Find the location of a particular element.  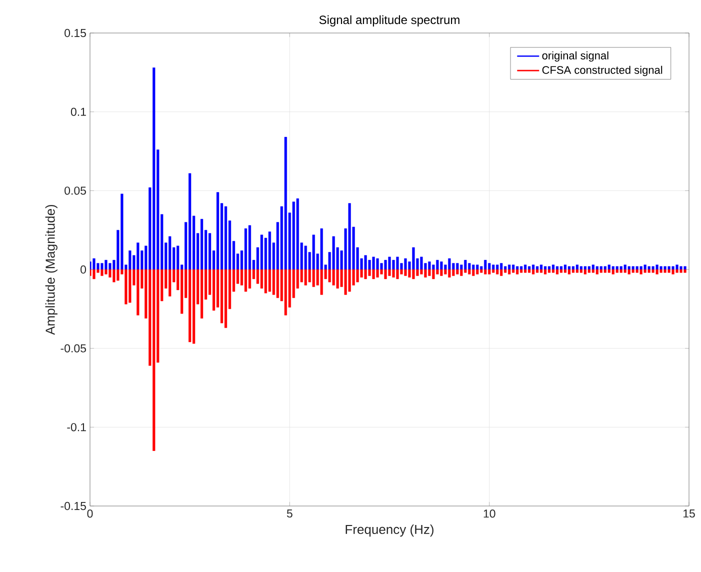

legend-label: CFSA constructed signal is located at coordinates (602, 71).